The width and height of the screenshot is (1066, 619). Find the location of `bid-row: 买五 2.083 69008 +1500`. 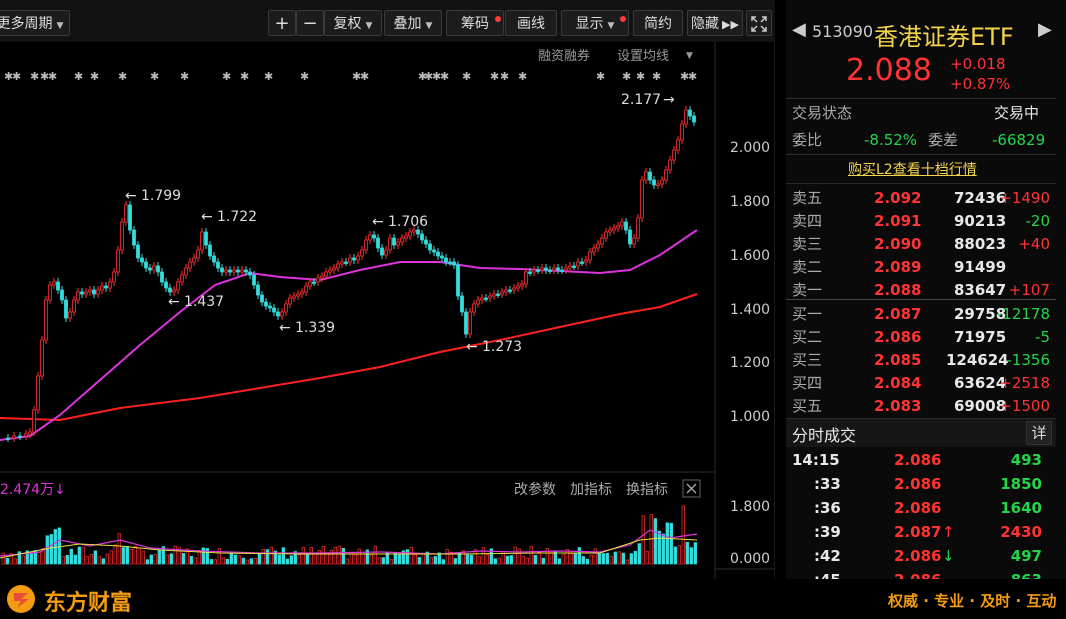

bid-row: 买五 2.083 69008 +1500 is located at coordinates (921, 406).